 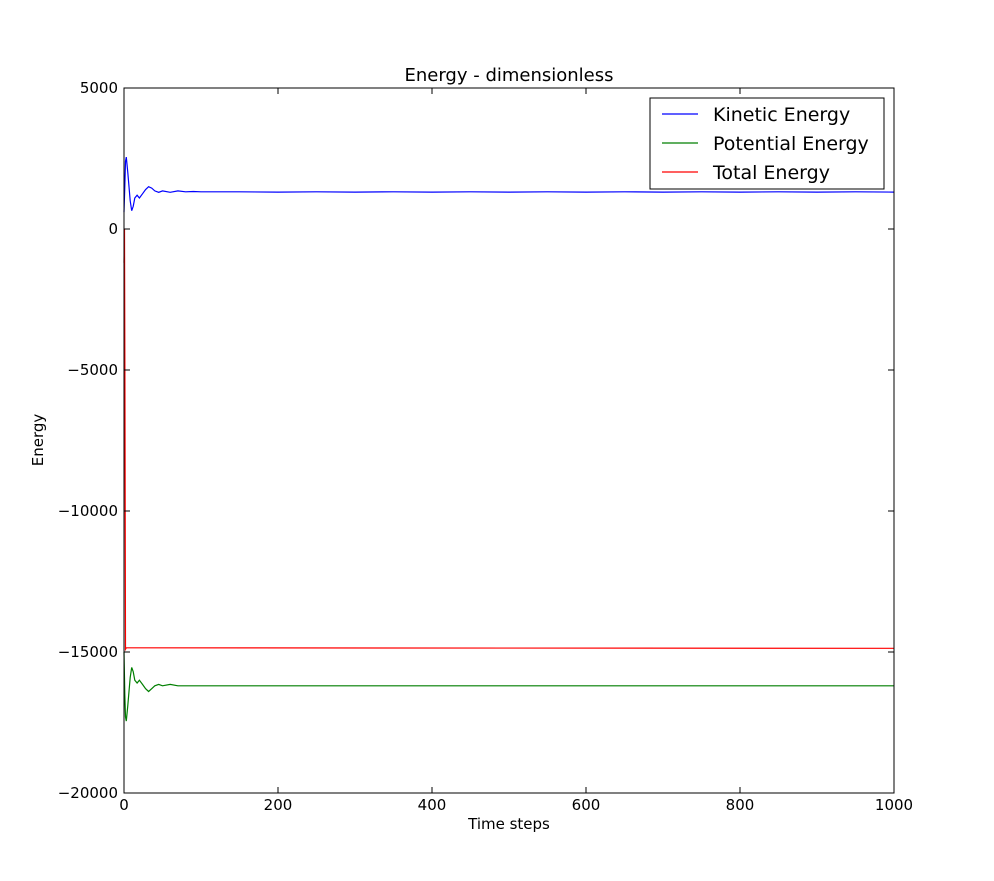 What do you see at coordinates (88, 793) in the screenshot?
I see `y-tick-label: −20000` at bounding box center [88, 793].